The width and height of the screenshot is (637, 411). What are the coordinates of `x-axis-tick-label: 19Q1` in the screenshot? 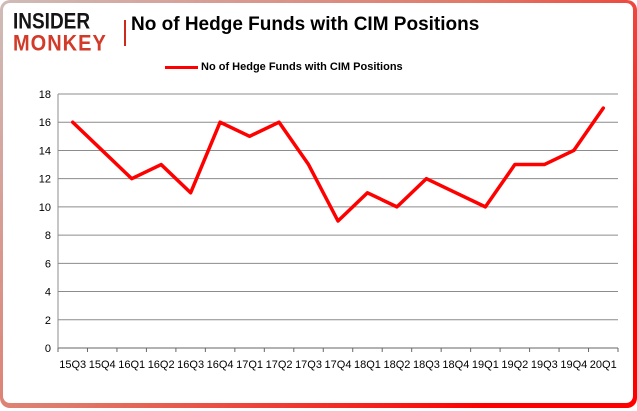 It's located at (485, 365).